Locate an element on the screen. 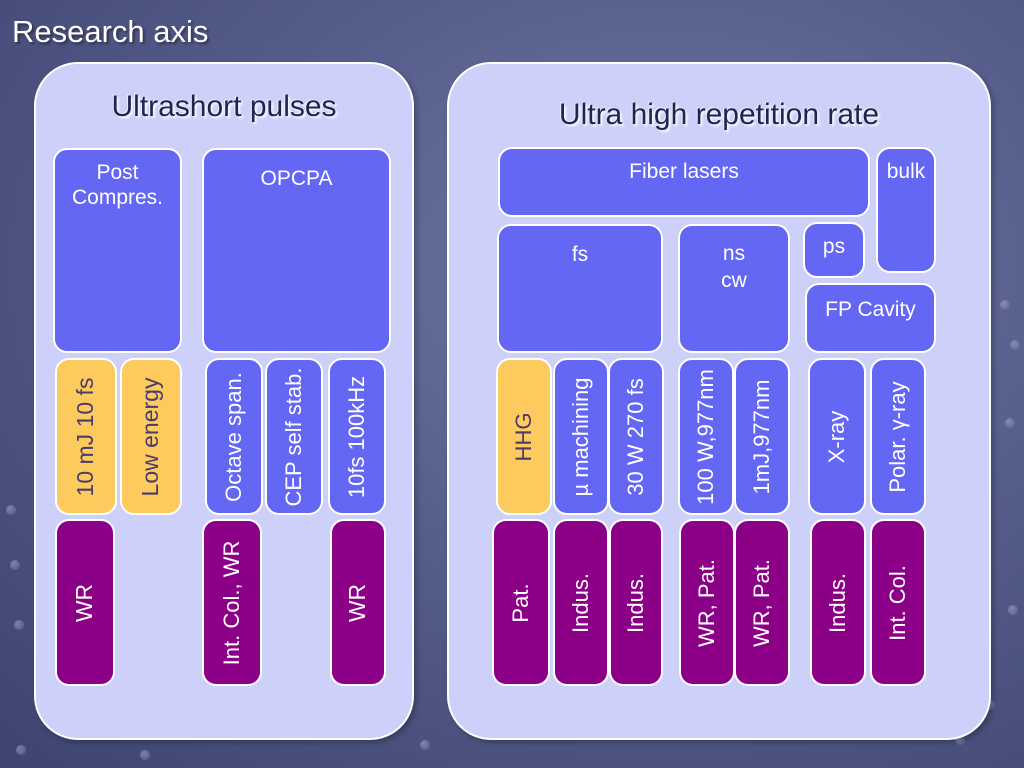 The image size is (1024, 768). slide-title: Research axis is located at coordinates (110, 31).